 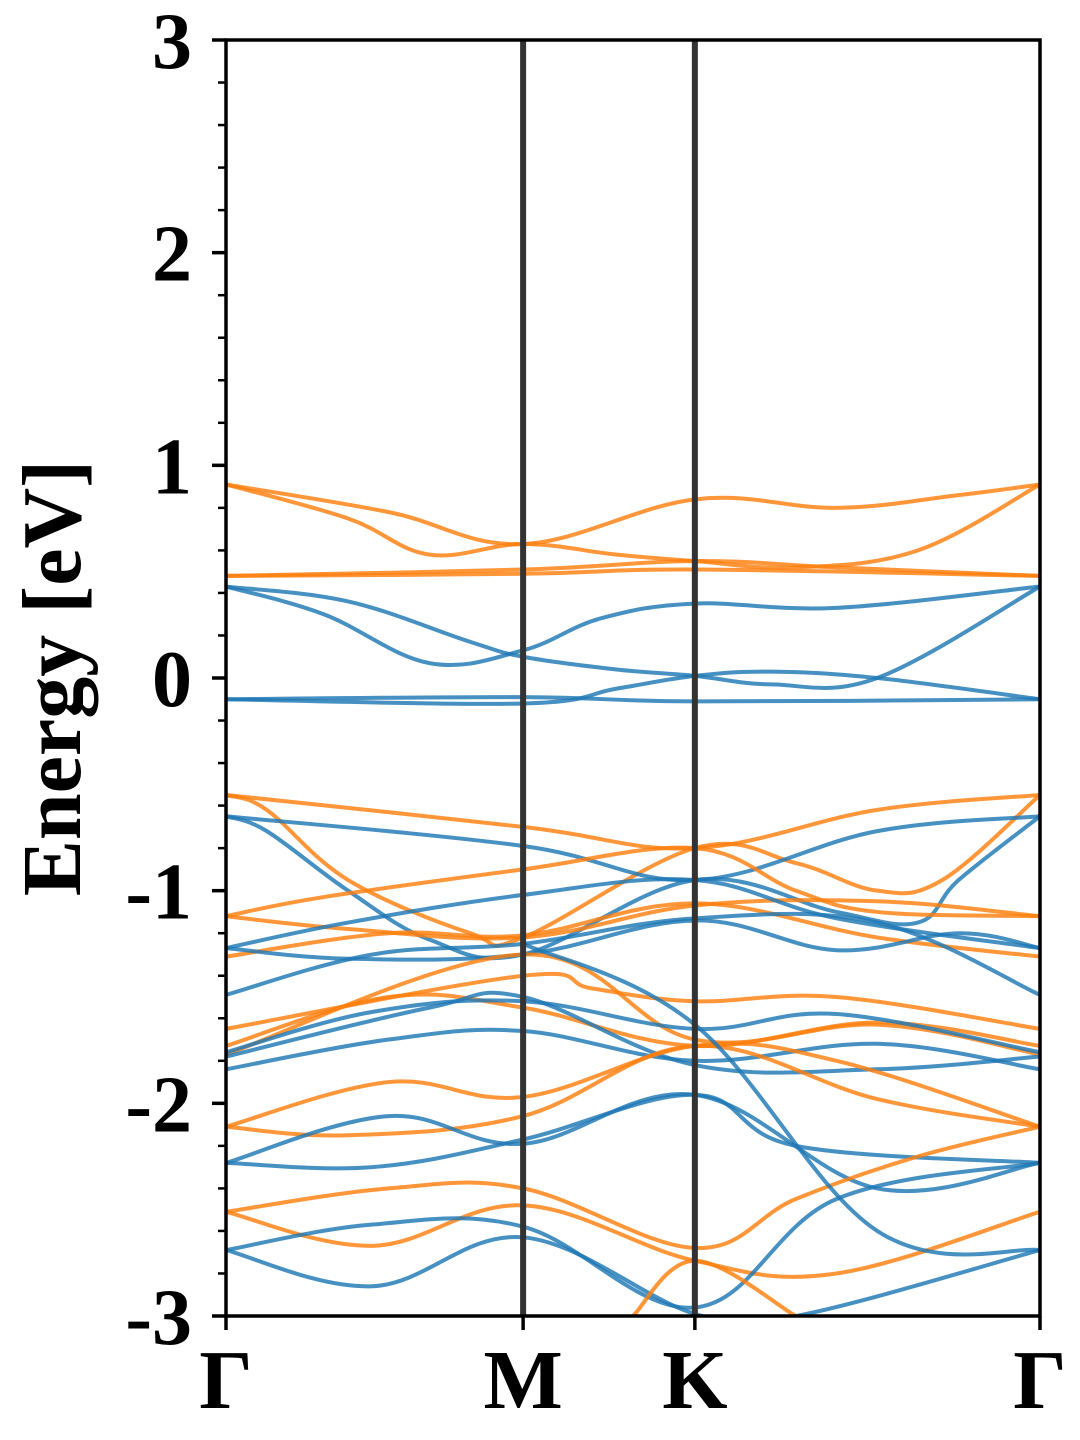 What do you see at coordinates (172, 43) in the screenshot?
I see `y-tick-label: 3` at bounding box center [172, 43].